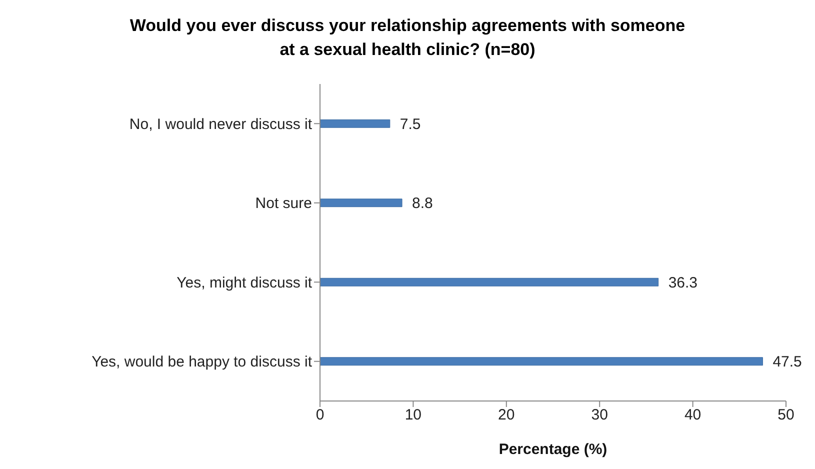 Image resolution: width=815 pixels, height=469 pixels. I want to click on data-label: 7.5, so click(410, 124).